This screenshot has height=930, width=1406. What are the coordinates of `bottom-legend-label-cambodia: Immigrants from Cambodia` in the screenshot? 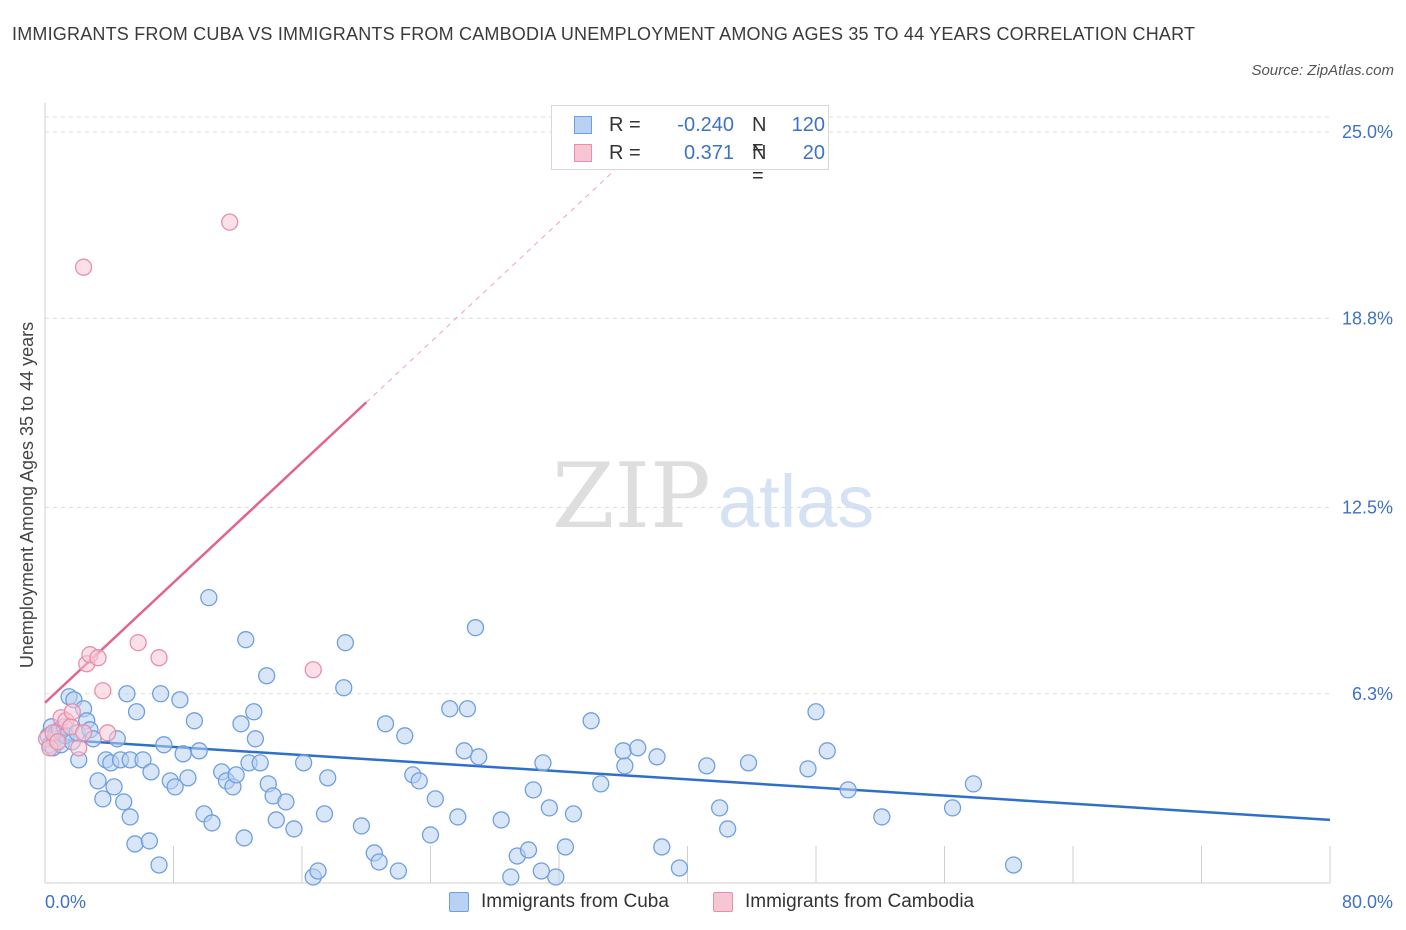 It's located at (860, 901).